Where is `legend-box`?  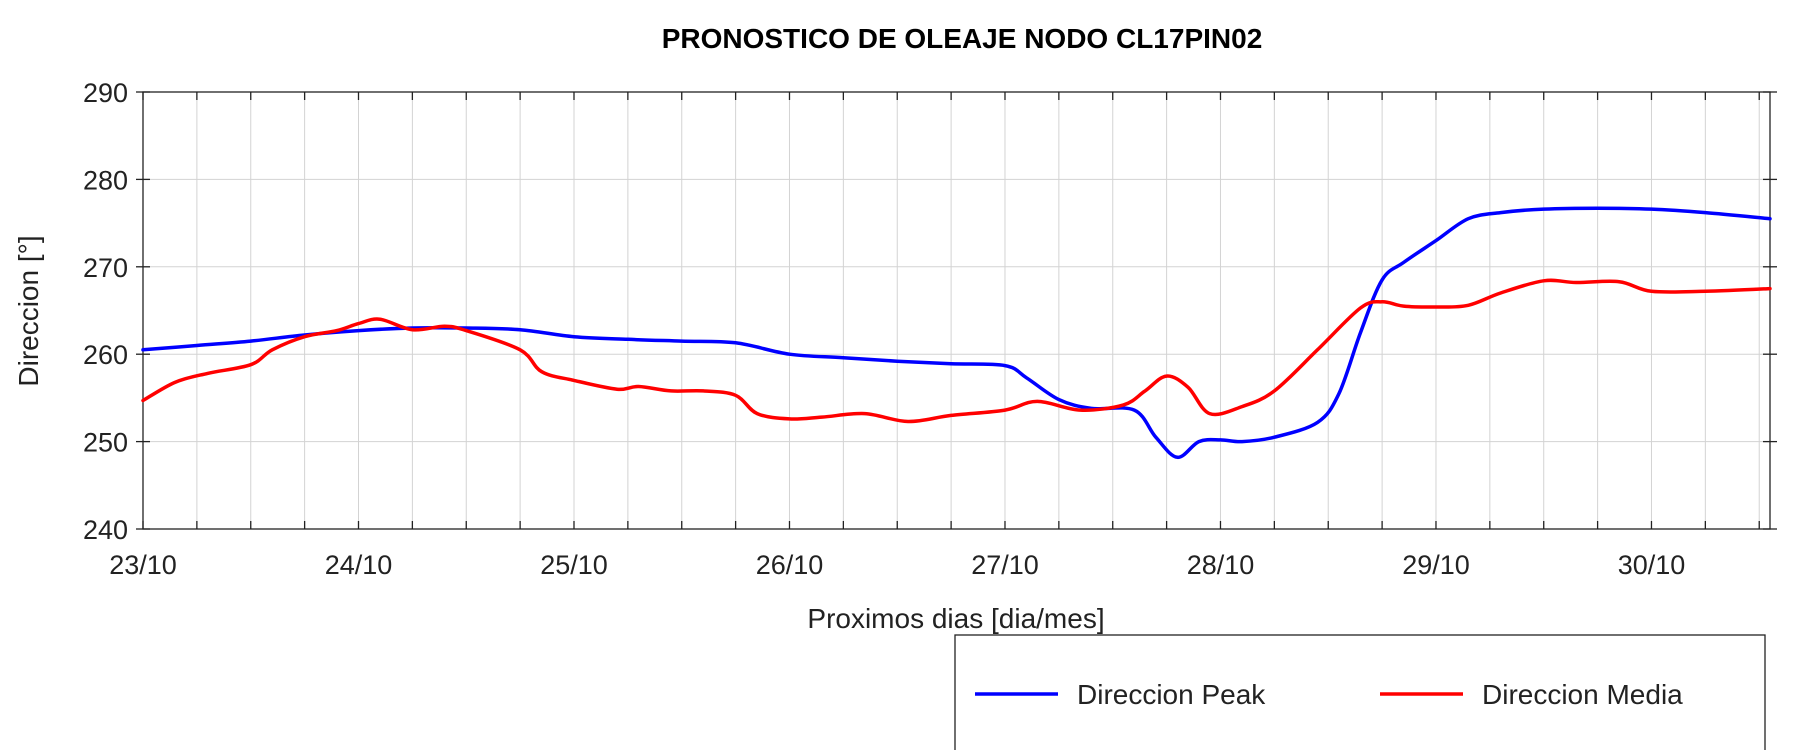 legend-box is located at coordinates (1360, 692).